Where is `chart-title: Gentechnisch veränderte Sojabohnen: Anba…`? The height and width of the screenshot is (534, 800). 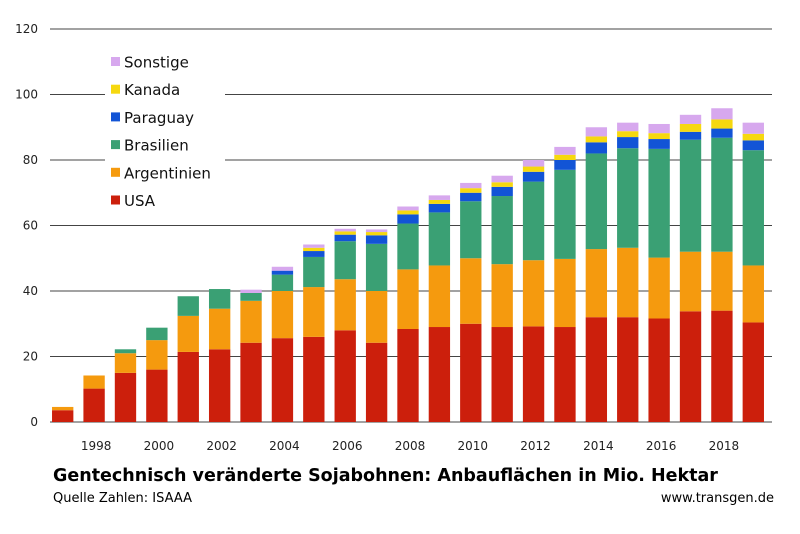
chart-title: Gentechnisch veränderte Sojabohnen: Anba… is located at coordinates (385, 476).